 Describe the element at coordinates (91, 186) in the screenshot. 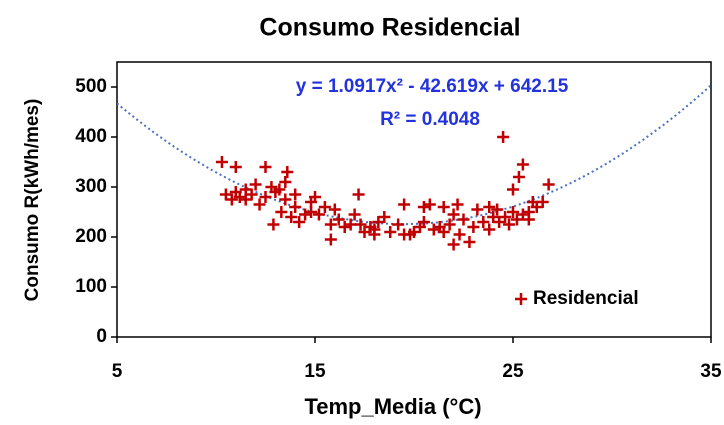

I see `y-tick-label: 300` at that location.